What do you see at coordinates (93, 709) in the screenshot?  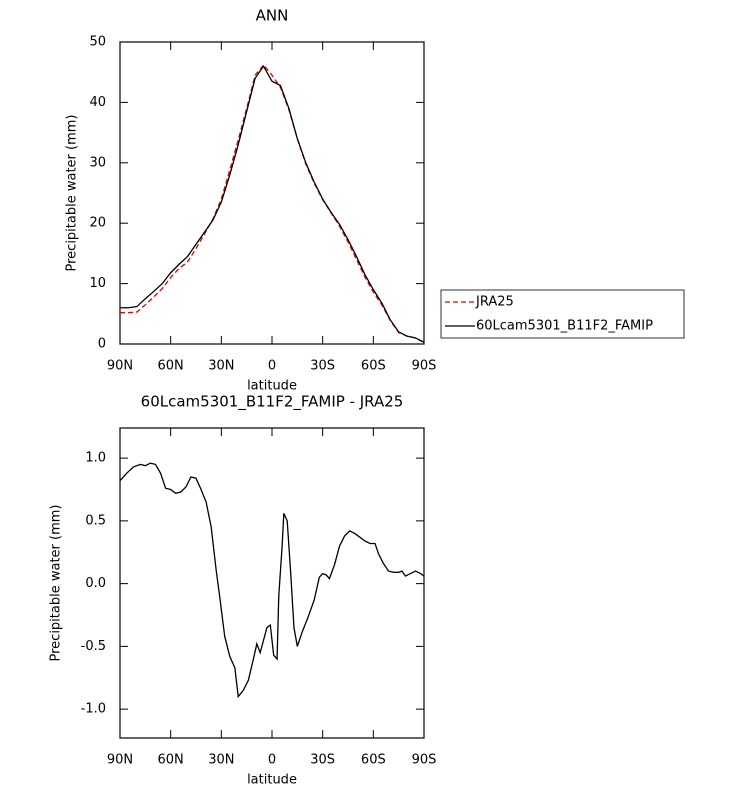 I see `y-tick-label: -1.0` at bounding box center [93, 709].